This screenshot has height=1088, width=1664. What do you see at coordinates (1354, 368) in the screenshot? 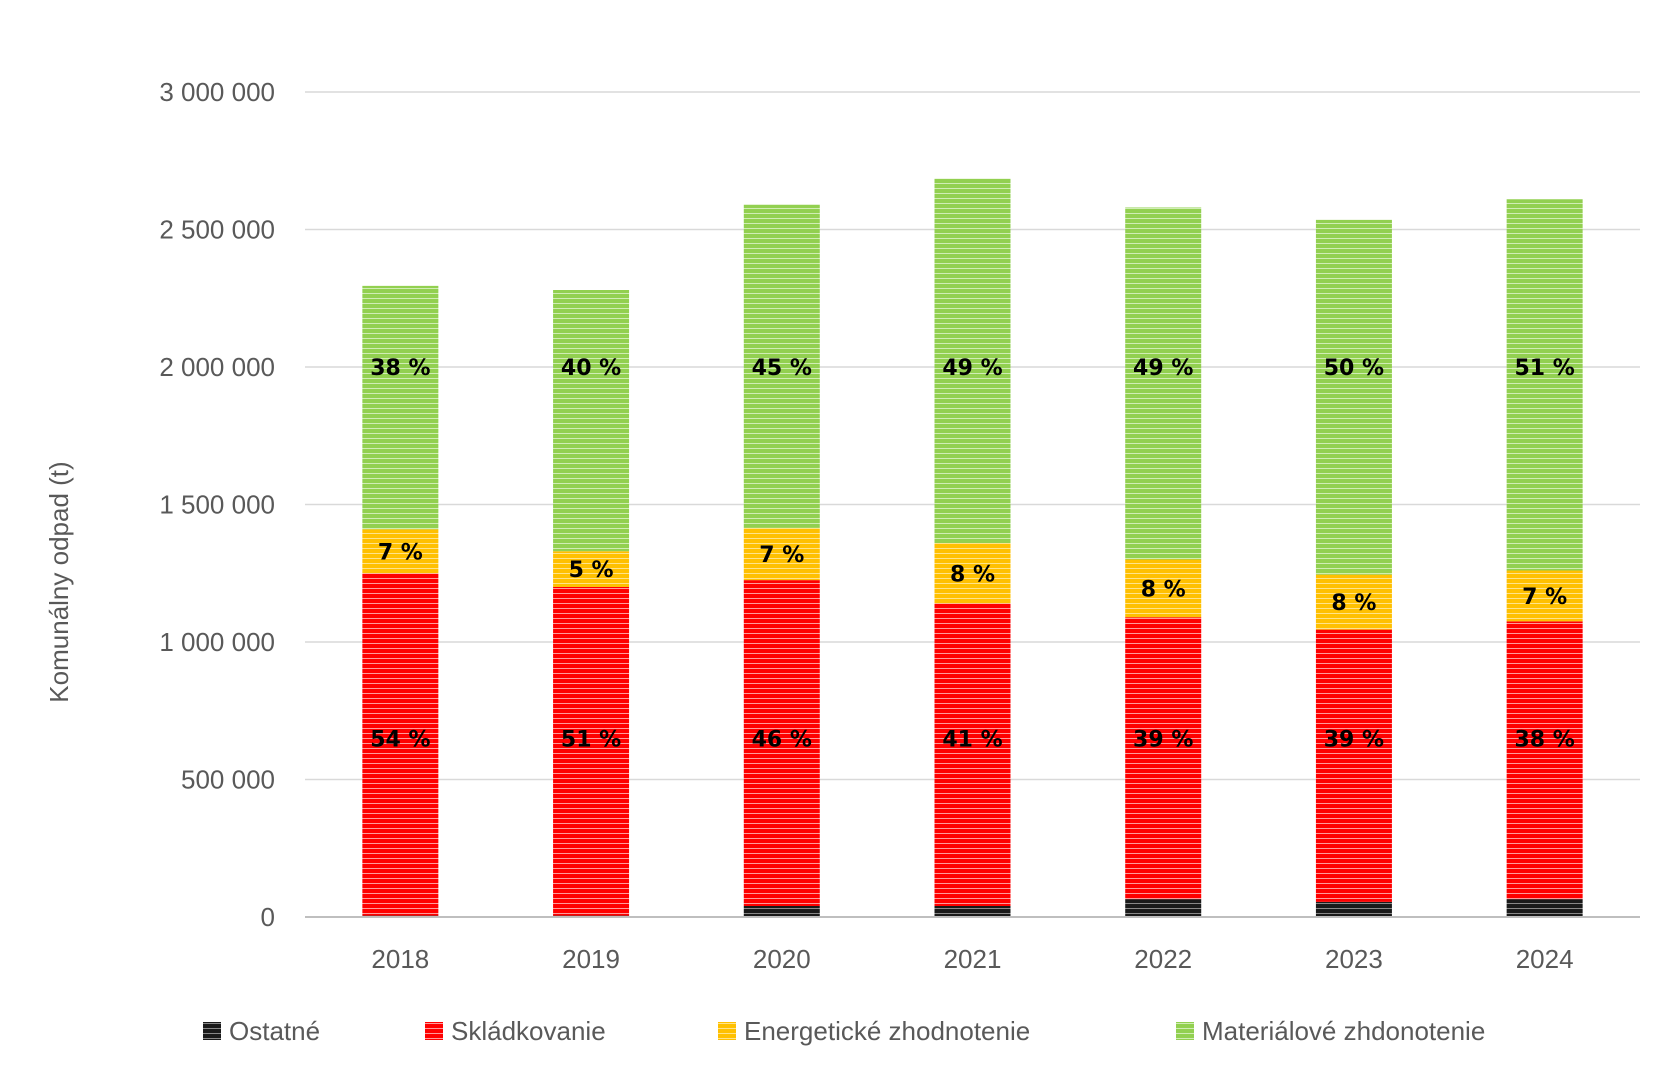
I see `data-label: 50 %` at bounding box center [1354, 368].